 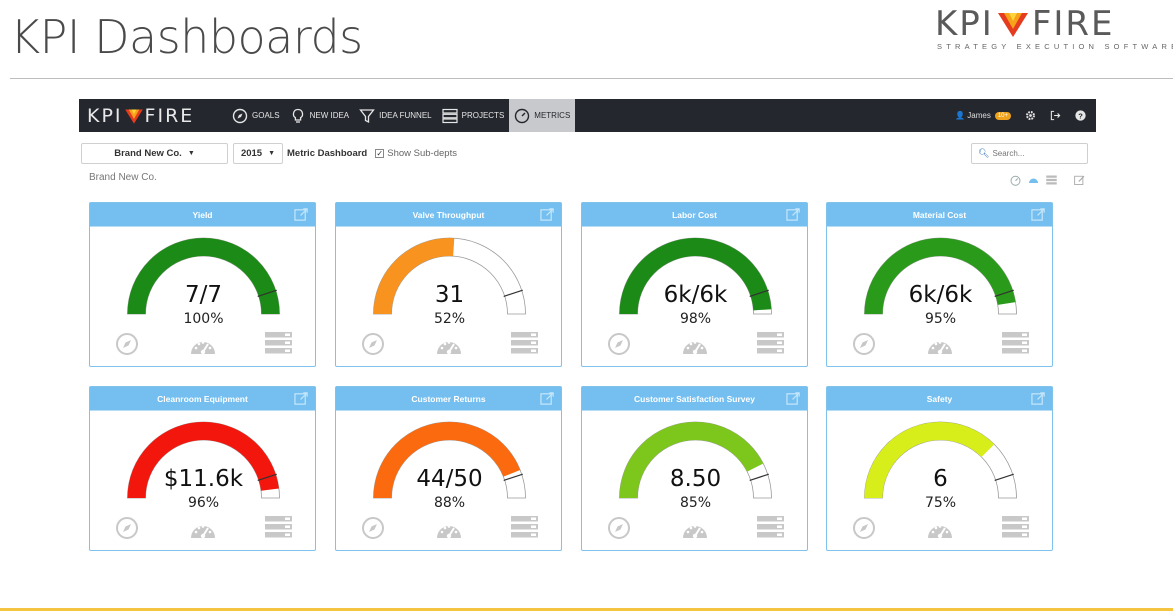 What do you see at coordinates (448, 284) in the screenshot?
I see `metric-card: Valve Throughput 31 52%` at bounding box center [448, 284].